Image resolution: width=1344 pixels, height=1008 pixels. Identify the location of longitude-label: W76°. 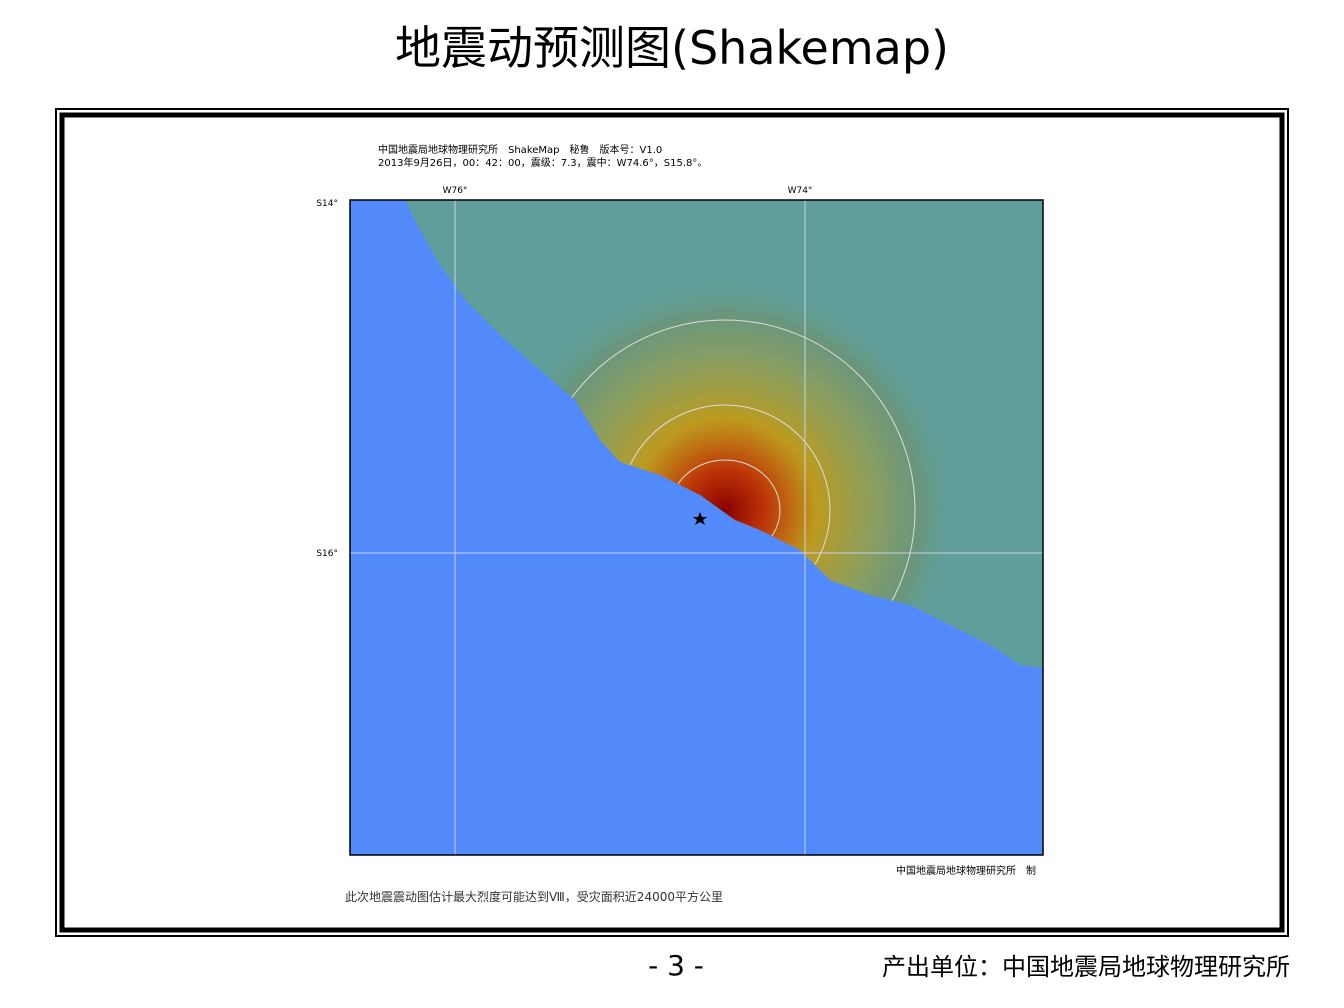
(455, 191).